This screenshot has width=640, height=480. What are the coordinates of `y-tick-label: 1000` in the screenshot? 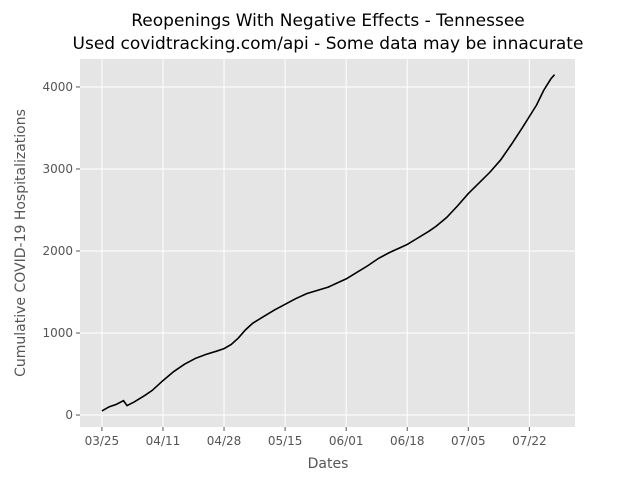 It's located at (57, 333).